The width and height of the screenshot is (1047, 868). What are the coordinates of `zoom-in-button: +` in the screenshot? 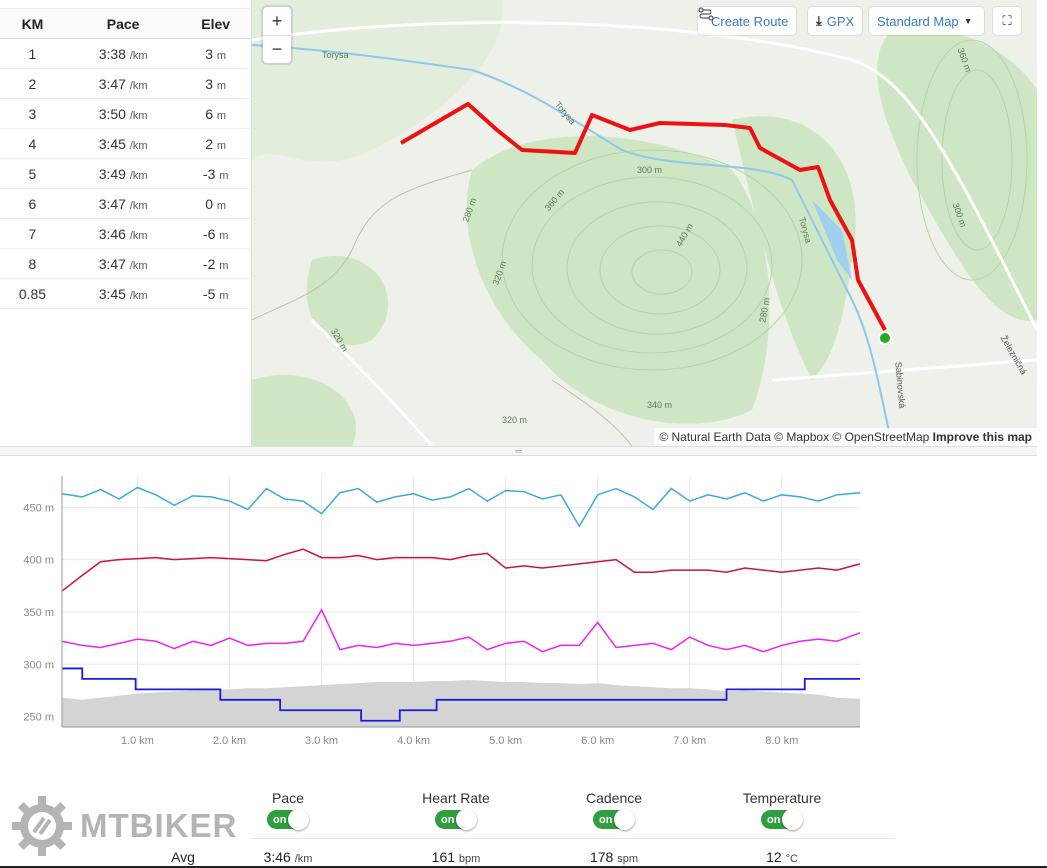 It's located at (277, 20).